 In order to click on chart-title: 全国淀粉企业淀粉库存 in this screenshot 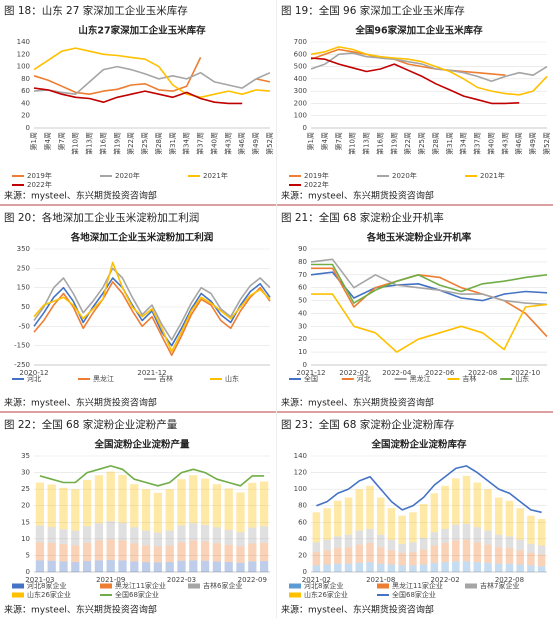, I will do `click(418, 445)`.